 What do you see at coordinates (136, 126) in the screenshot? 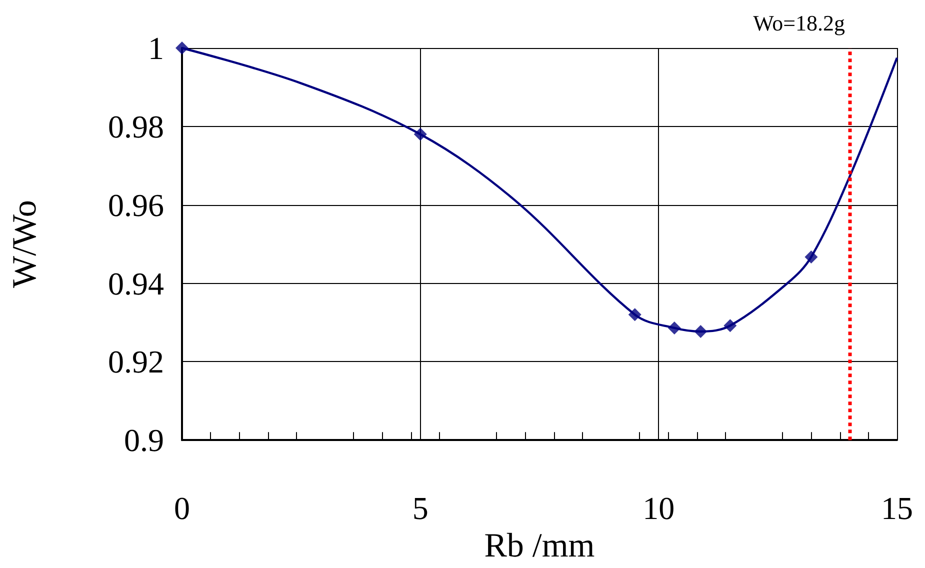
I see `y-tick-label: 0.98` at bounding box center [136, 126].